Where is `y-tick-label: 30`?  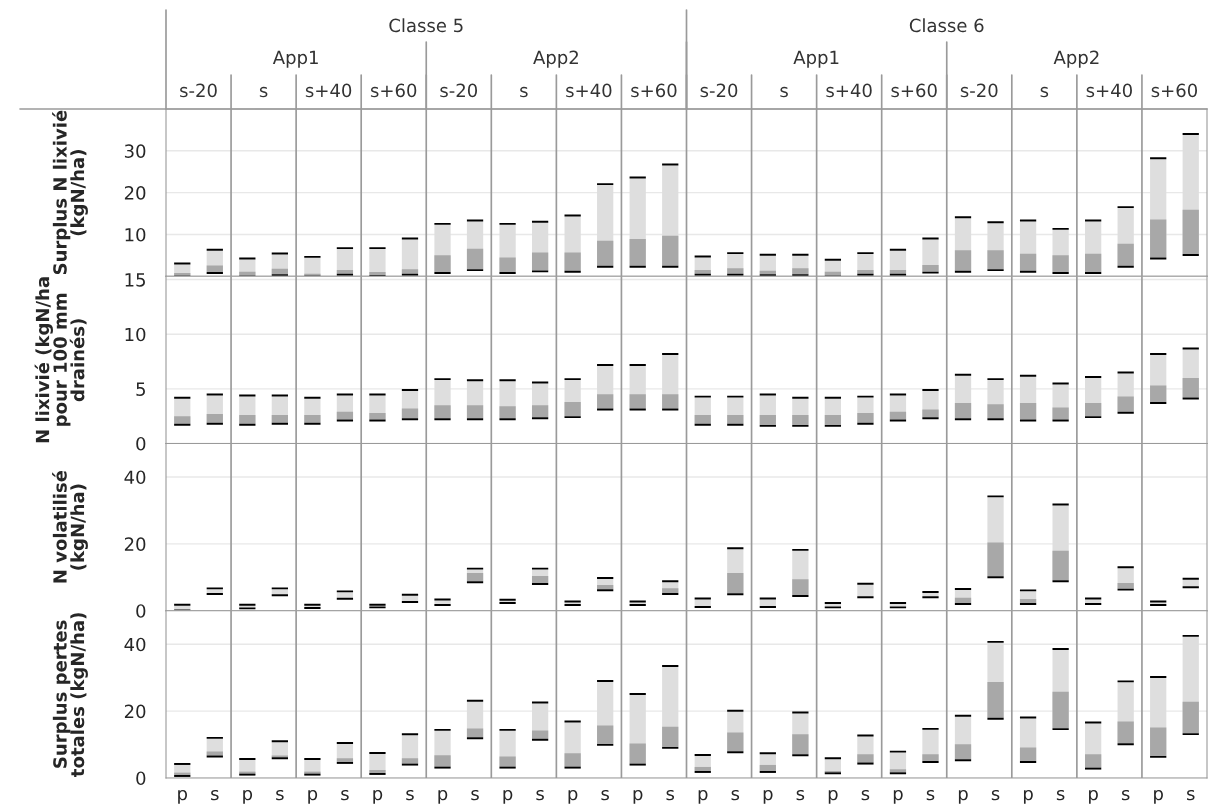
y-tick-label: 30 is located at coordinates (135, 151).